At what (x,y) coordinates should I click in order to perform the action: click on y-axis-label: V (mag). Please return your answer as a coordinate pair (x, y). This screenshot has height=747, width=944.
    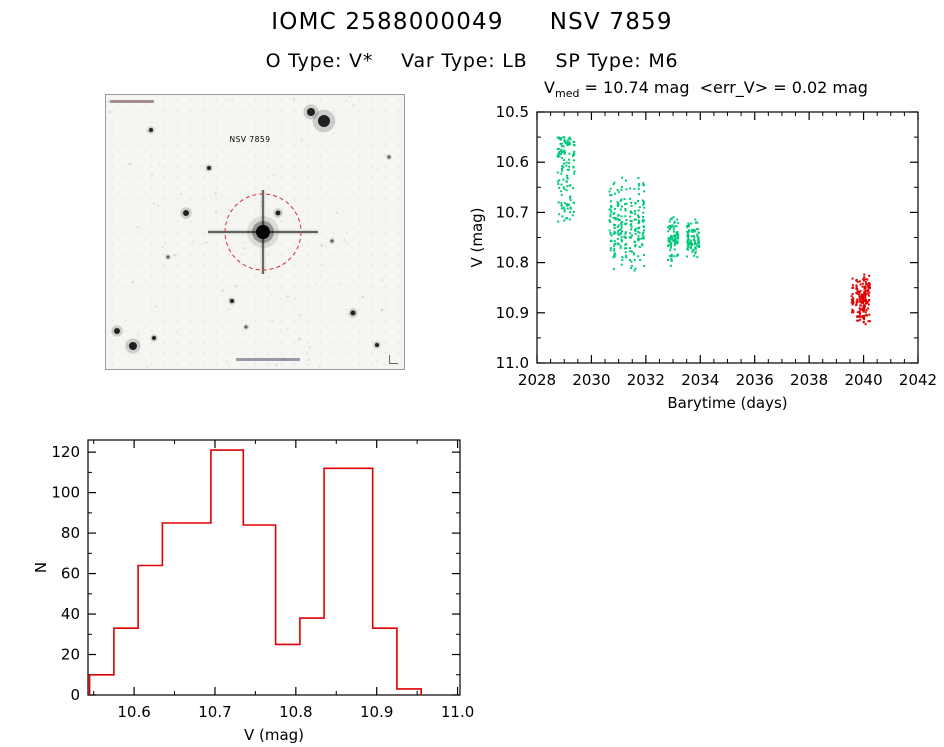
    Looking at the image, I should click on (477, 237).